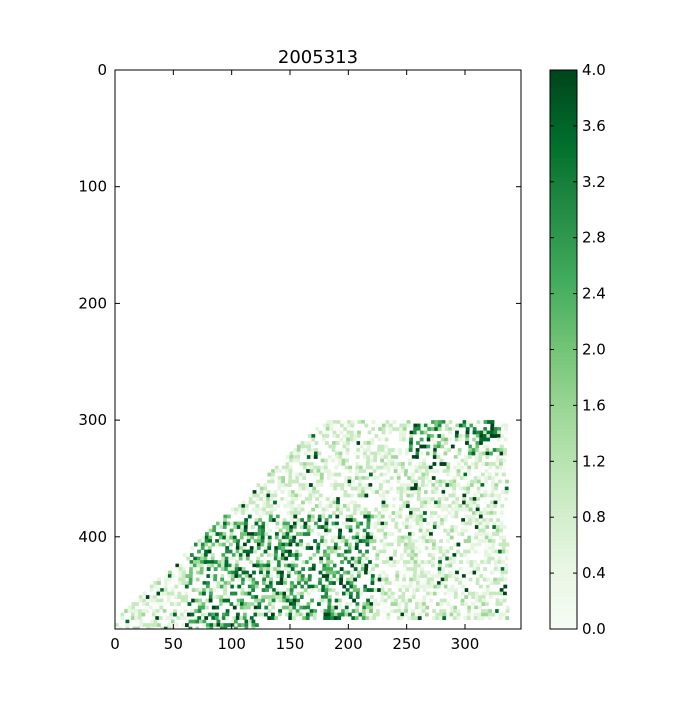 This screenshot has height=704, width=700. Describe the element at coordinates (594, 70) in the screenshot. I see `colorbar-tick-label: 4.0` at that location.